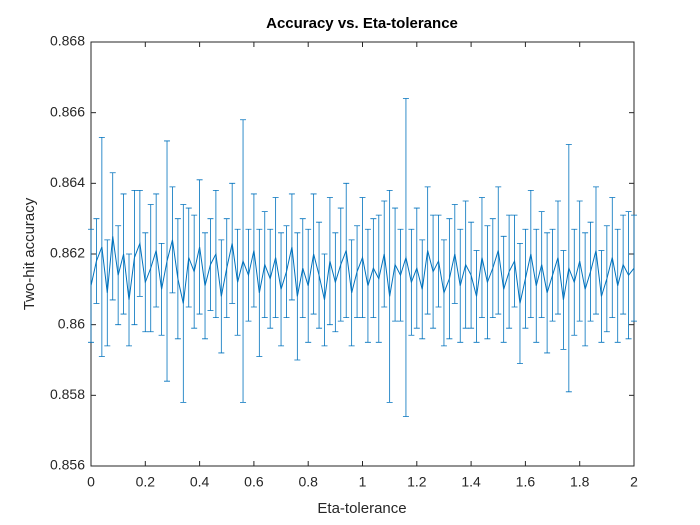 This screenshot has height=525, width=700. I want to click on x-tick-label: 0.2, so click(146, 482).